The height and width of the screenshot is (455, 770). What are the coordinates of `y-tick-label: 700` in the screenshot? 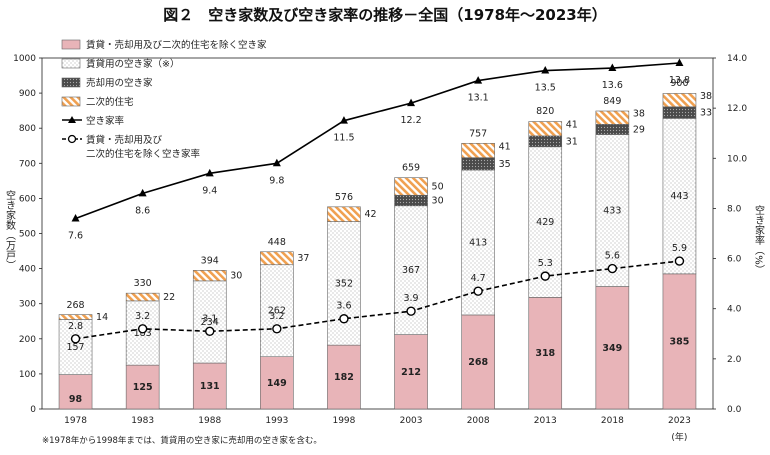 It's located at (27, 164).